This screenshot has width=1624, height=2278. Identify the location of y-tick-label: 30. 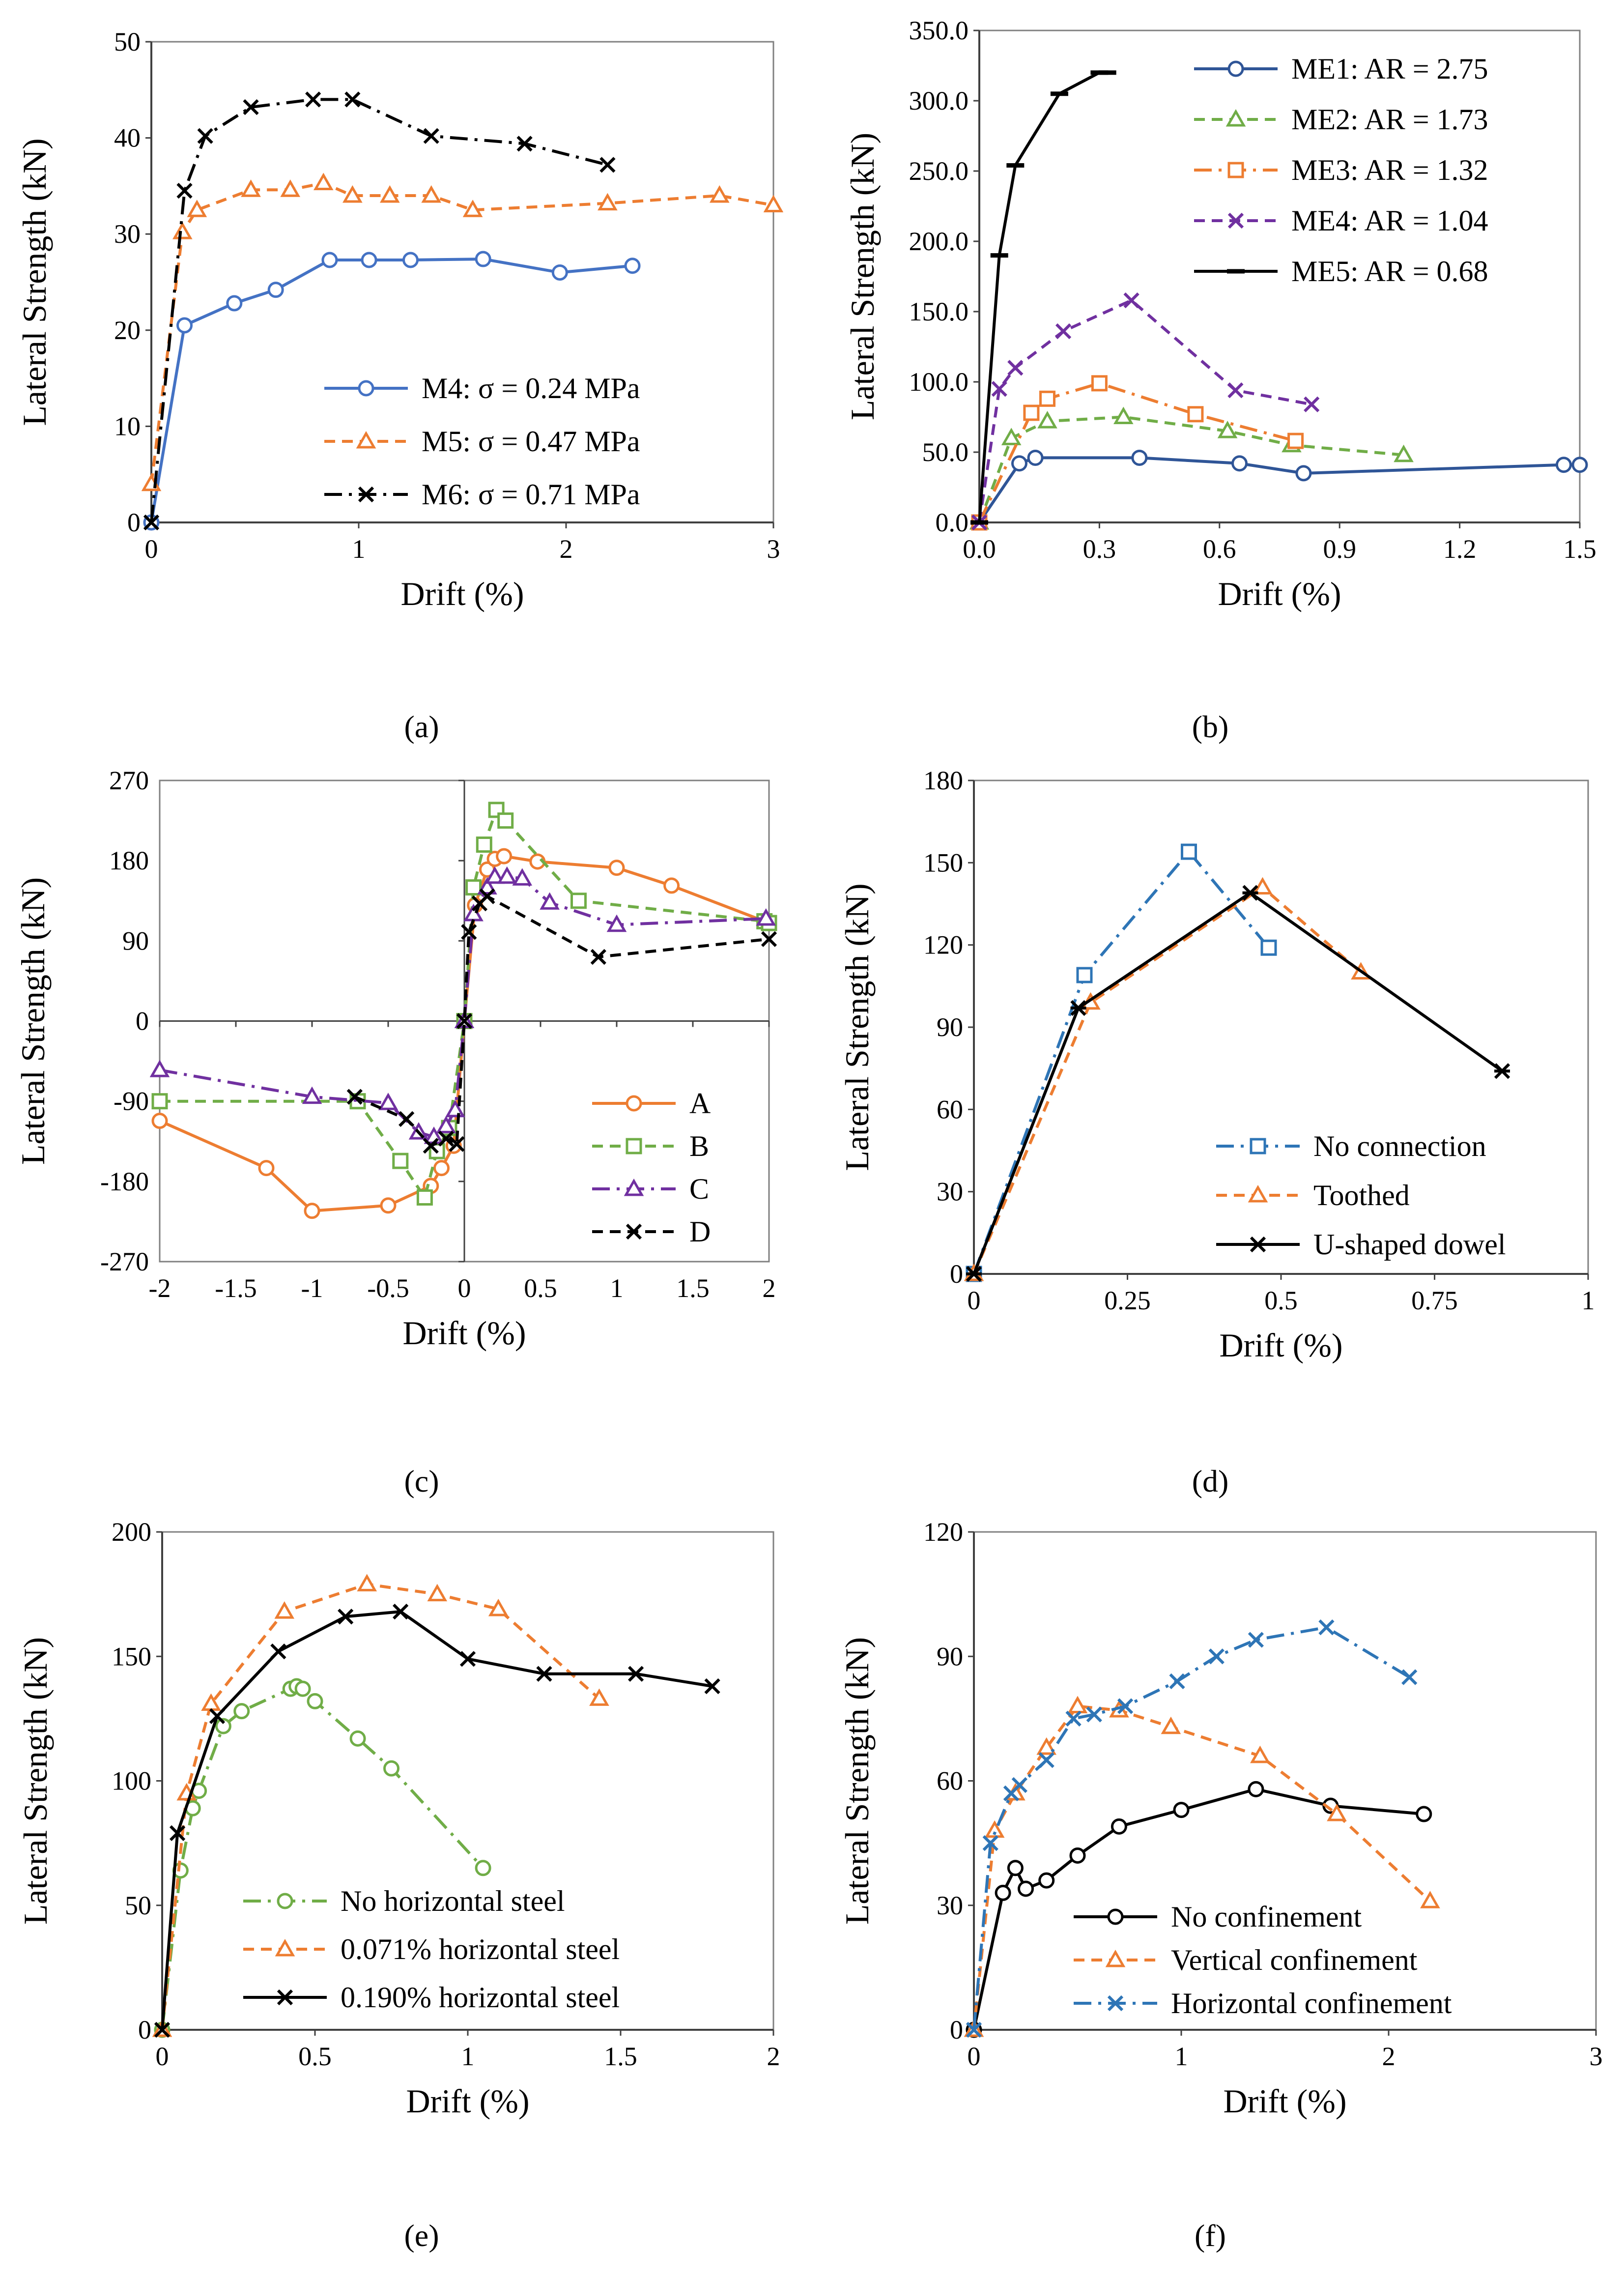
(127, 234).